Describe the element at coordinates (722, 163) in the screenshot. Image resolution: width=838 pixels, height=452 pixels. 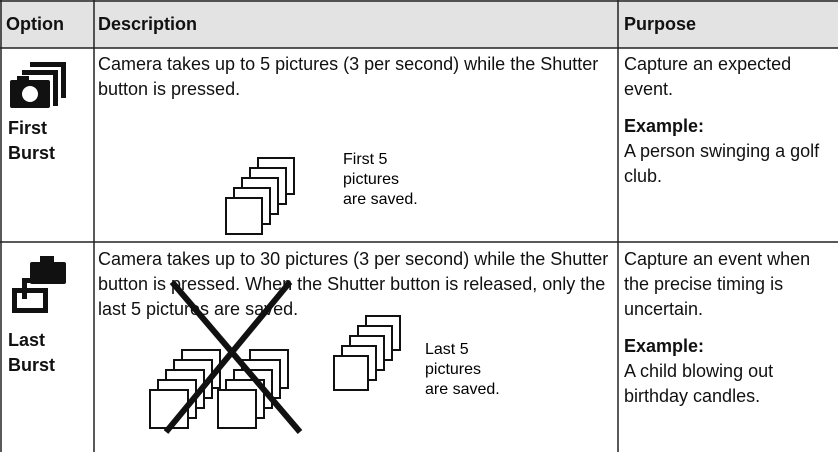
I see `example-text: A person swinging a golf club.` at that location.